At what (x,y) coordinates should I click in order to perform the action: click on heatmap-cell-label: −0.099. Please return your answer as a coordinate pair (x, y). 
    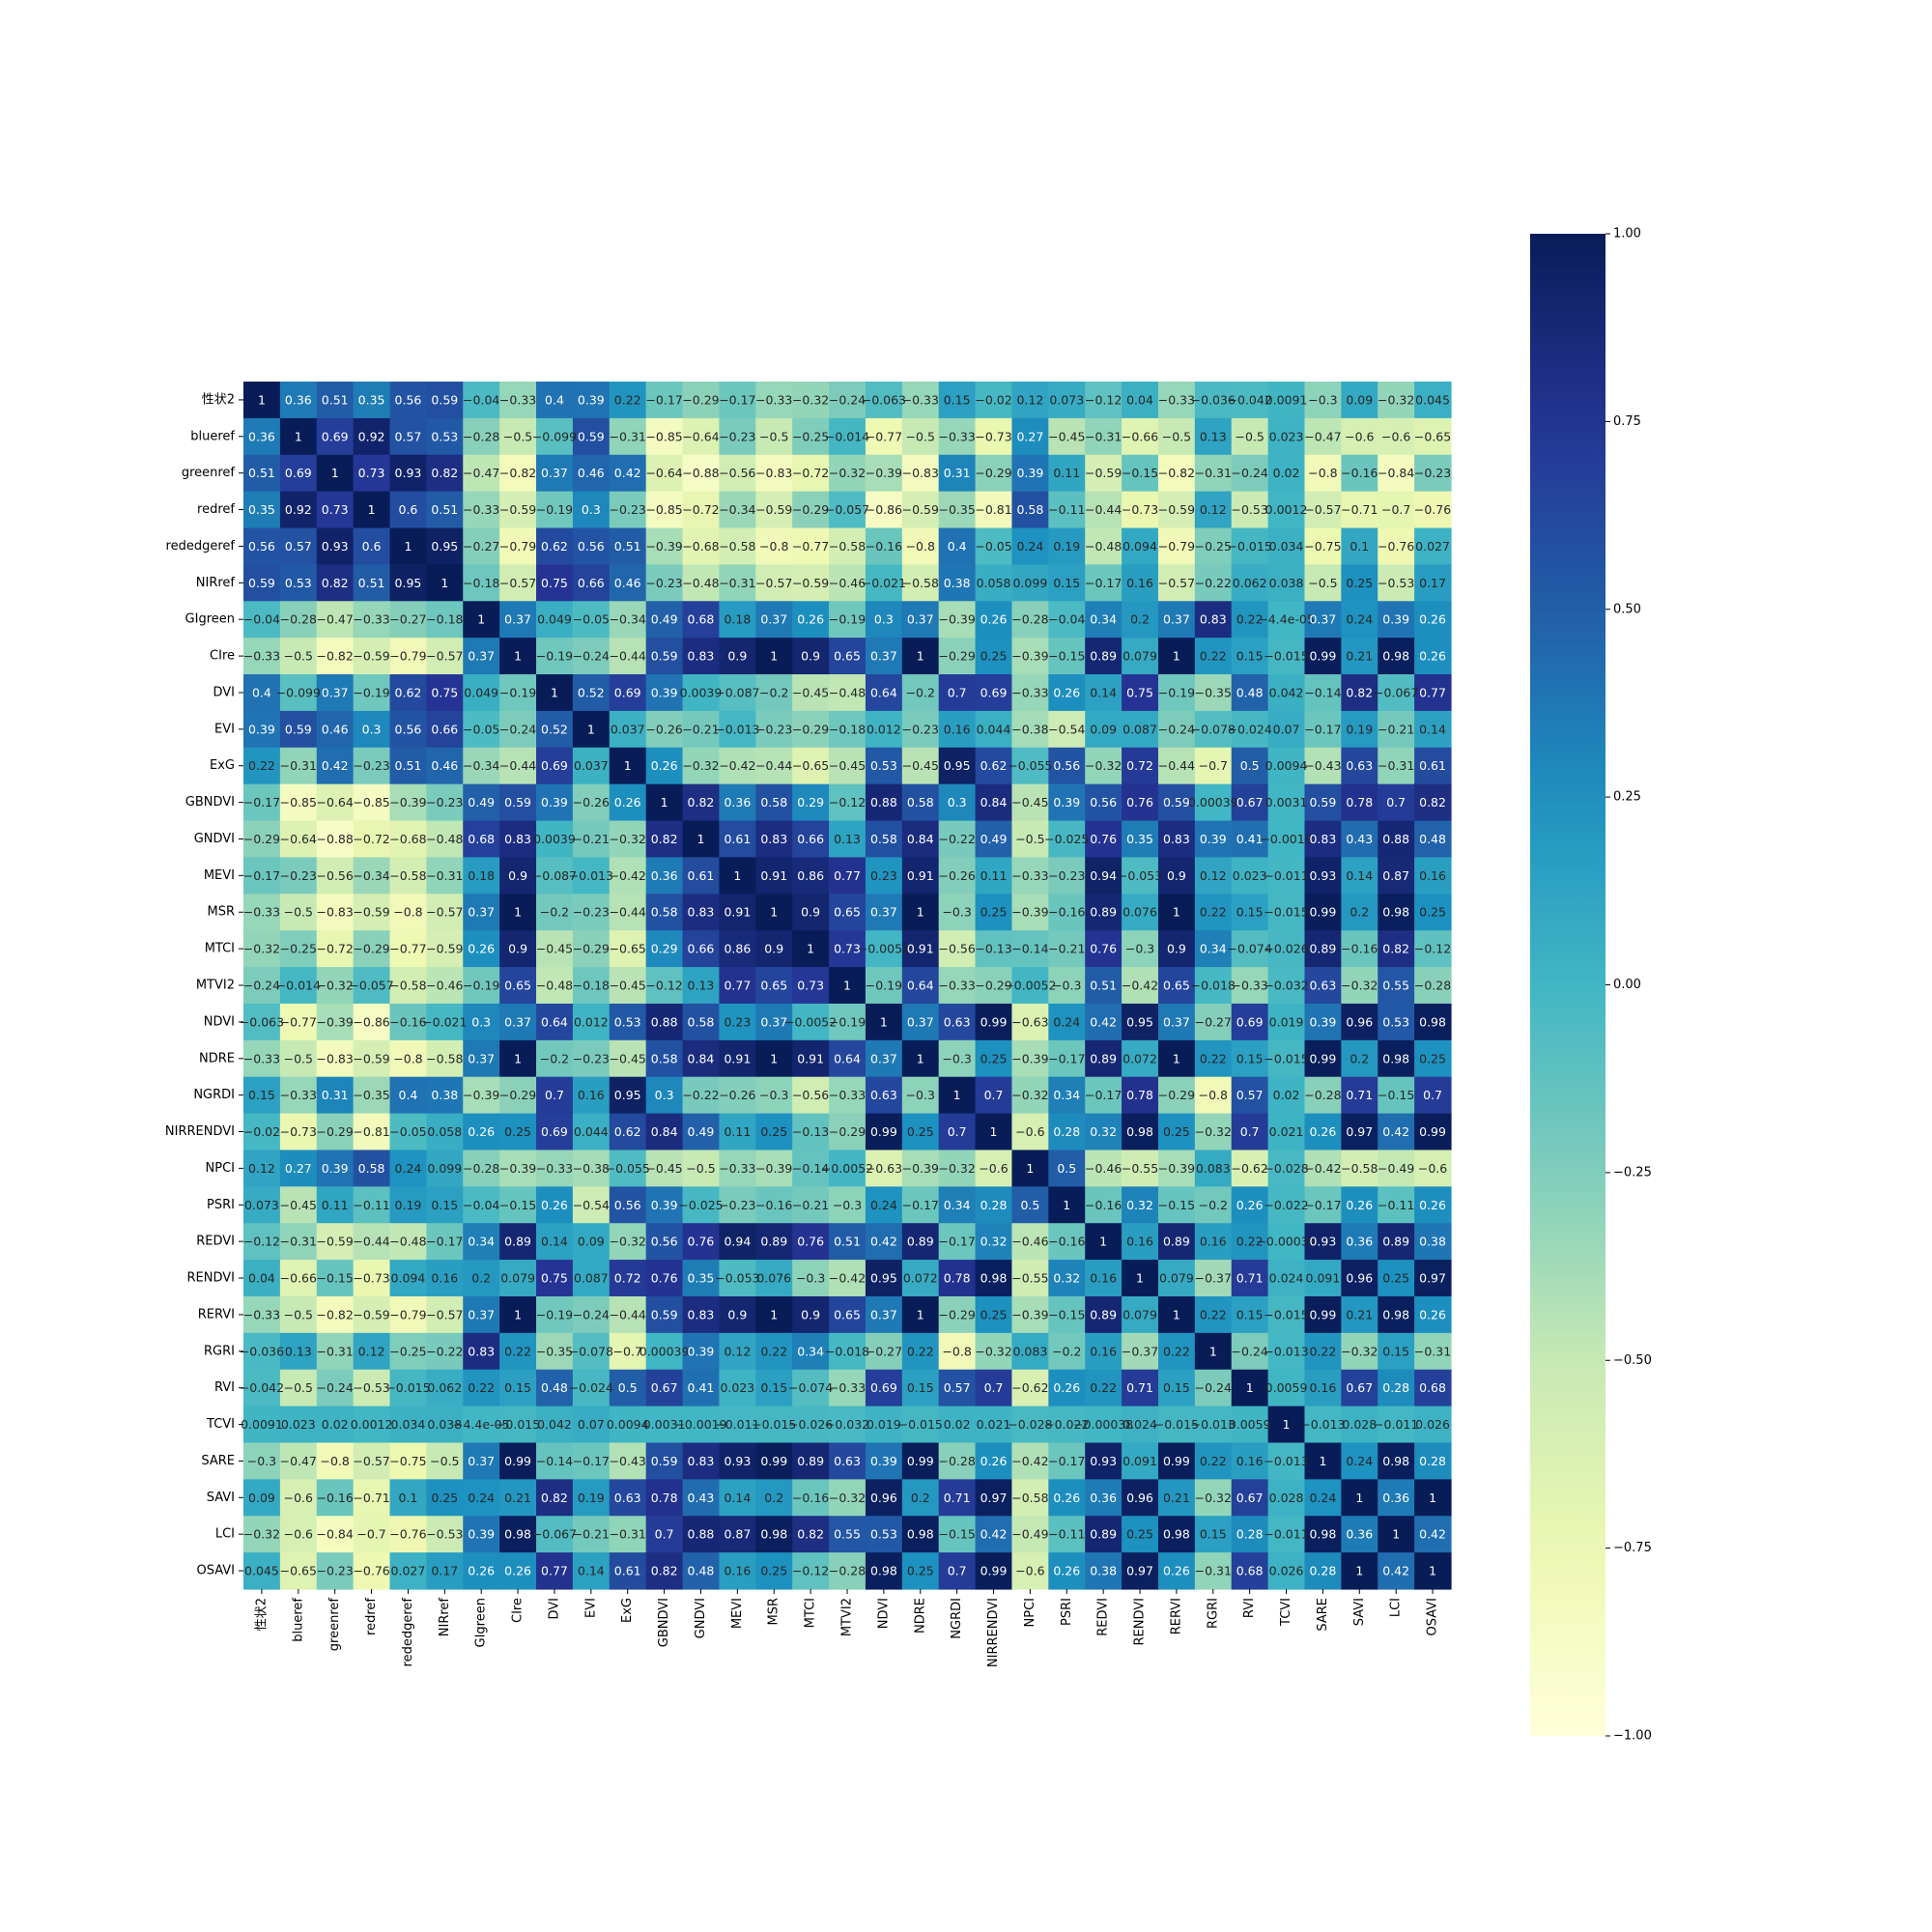
    Looking at the image, I should click on (554, 436).